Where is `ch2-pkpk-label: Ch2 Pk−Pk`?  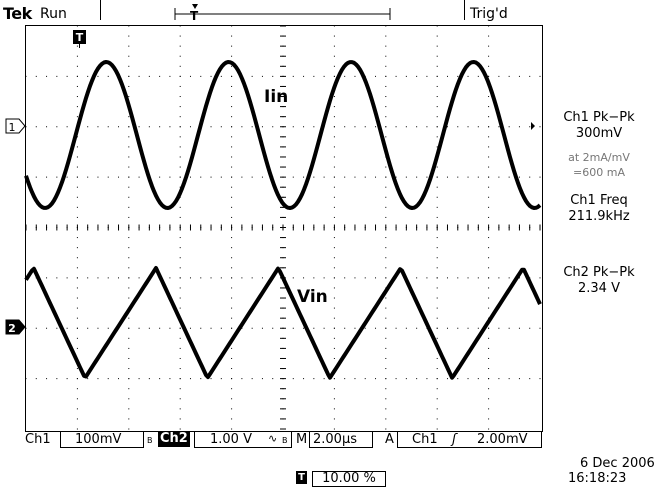
ch2-pkpk-label: Ch2 Pk−Pk is located at coordinates (599, 272).